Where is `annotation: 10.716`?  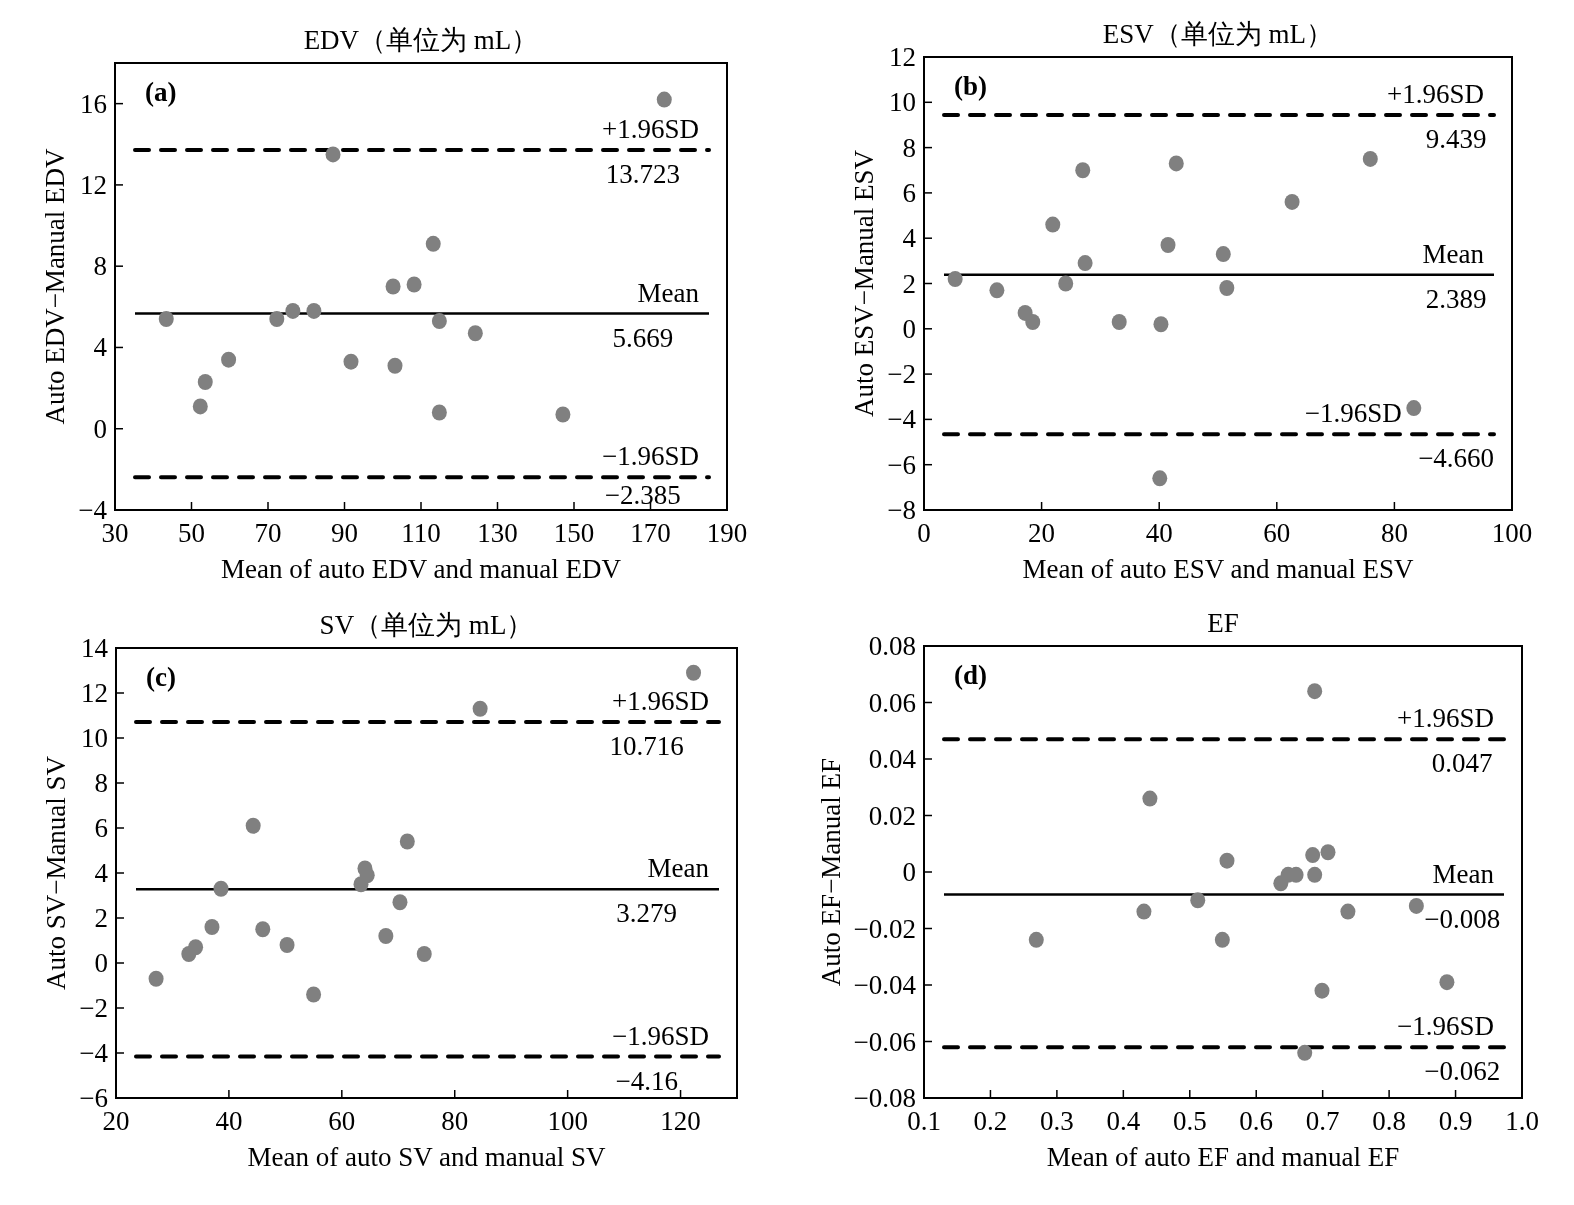 annotation: 10.716 is located at coordinates (646, 745).